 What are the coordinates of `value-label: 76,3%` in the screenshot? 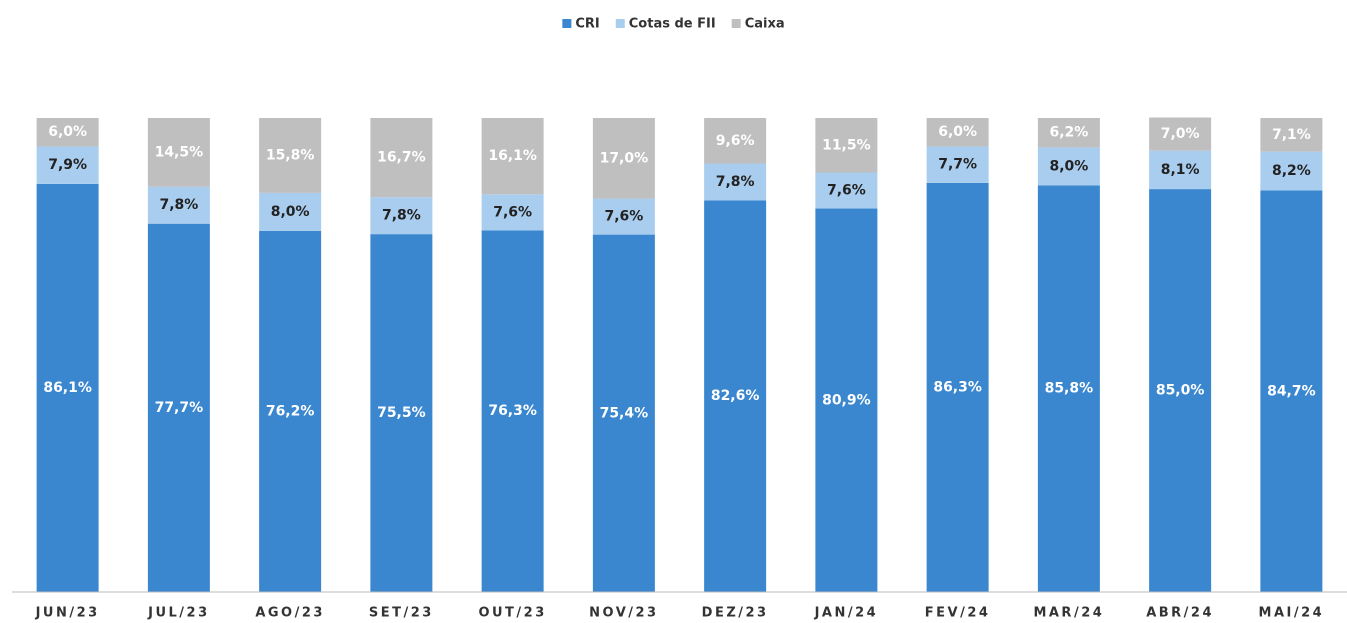 It's located at (512, 411).